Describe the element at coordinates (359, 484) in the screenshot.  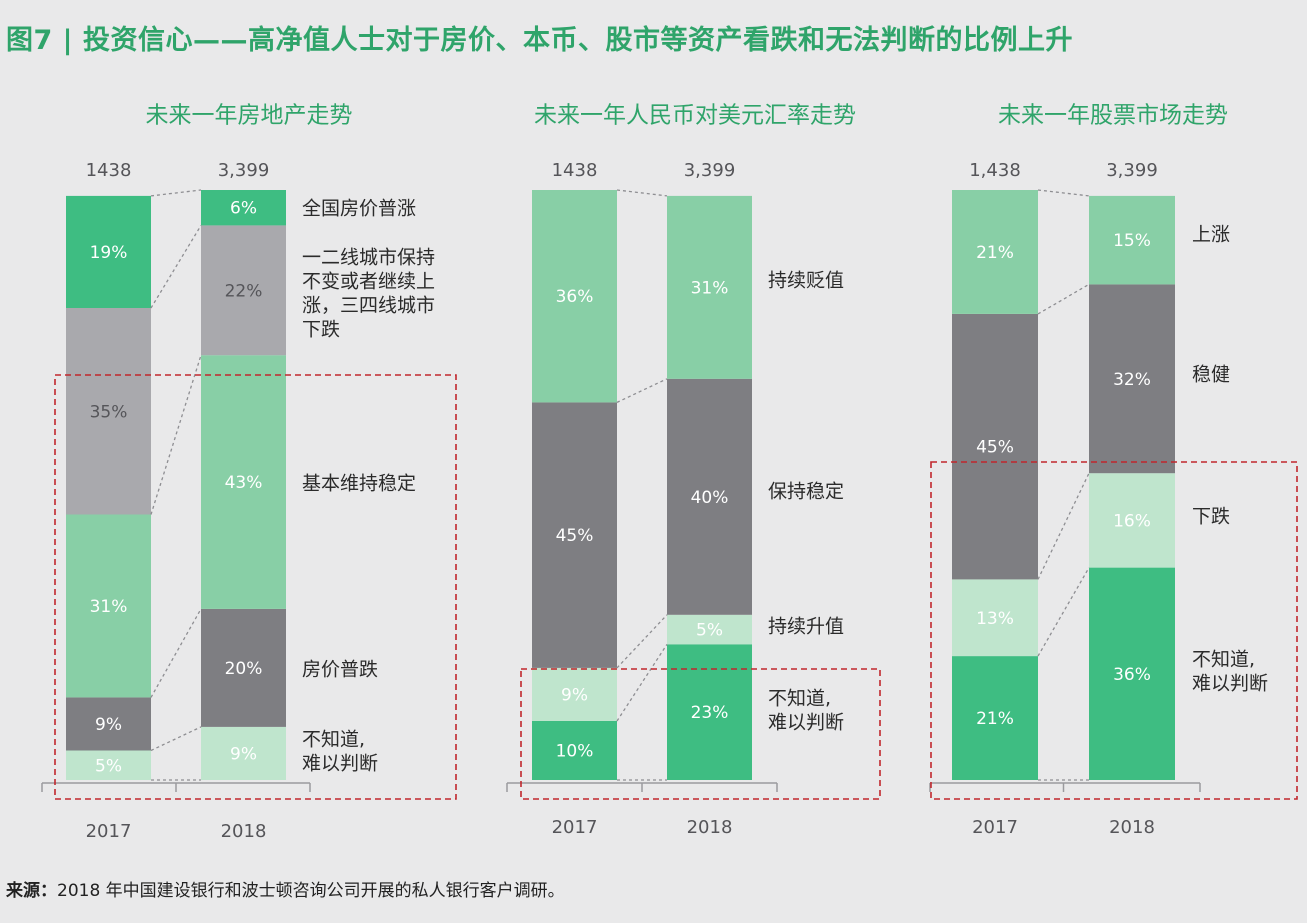
I see `series-label: 基本维持稳定` at that location.